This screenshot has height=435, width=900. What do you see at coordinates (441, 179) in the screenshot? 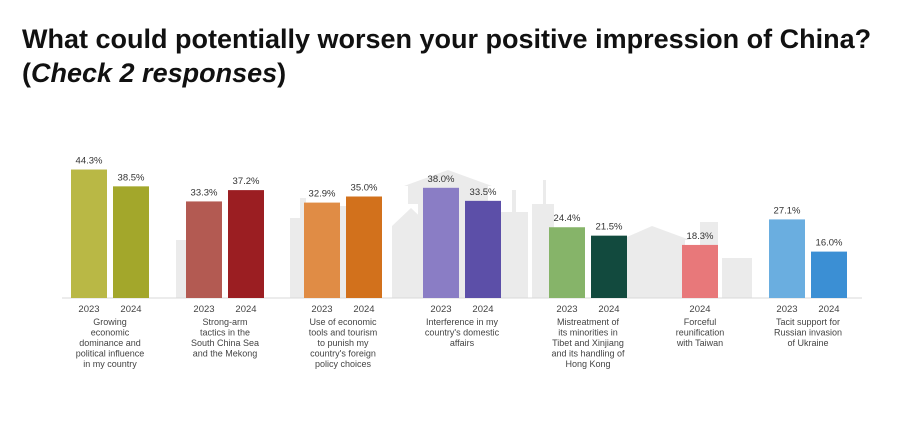
I see `data-label: 38.0%` at bounding box center [441, 179].